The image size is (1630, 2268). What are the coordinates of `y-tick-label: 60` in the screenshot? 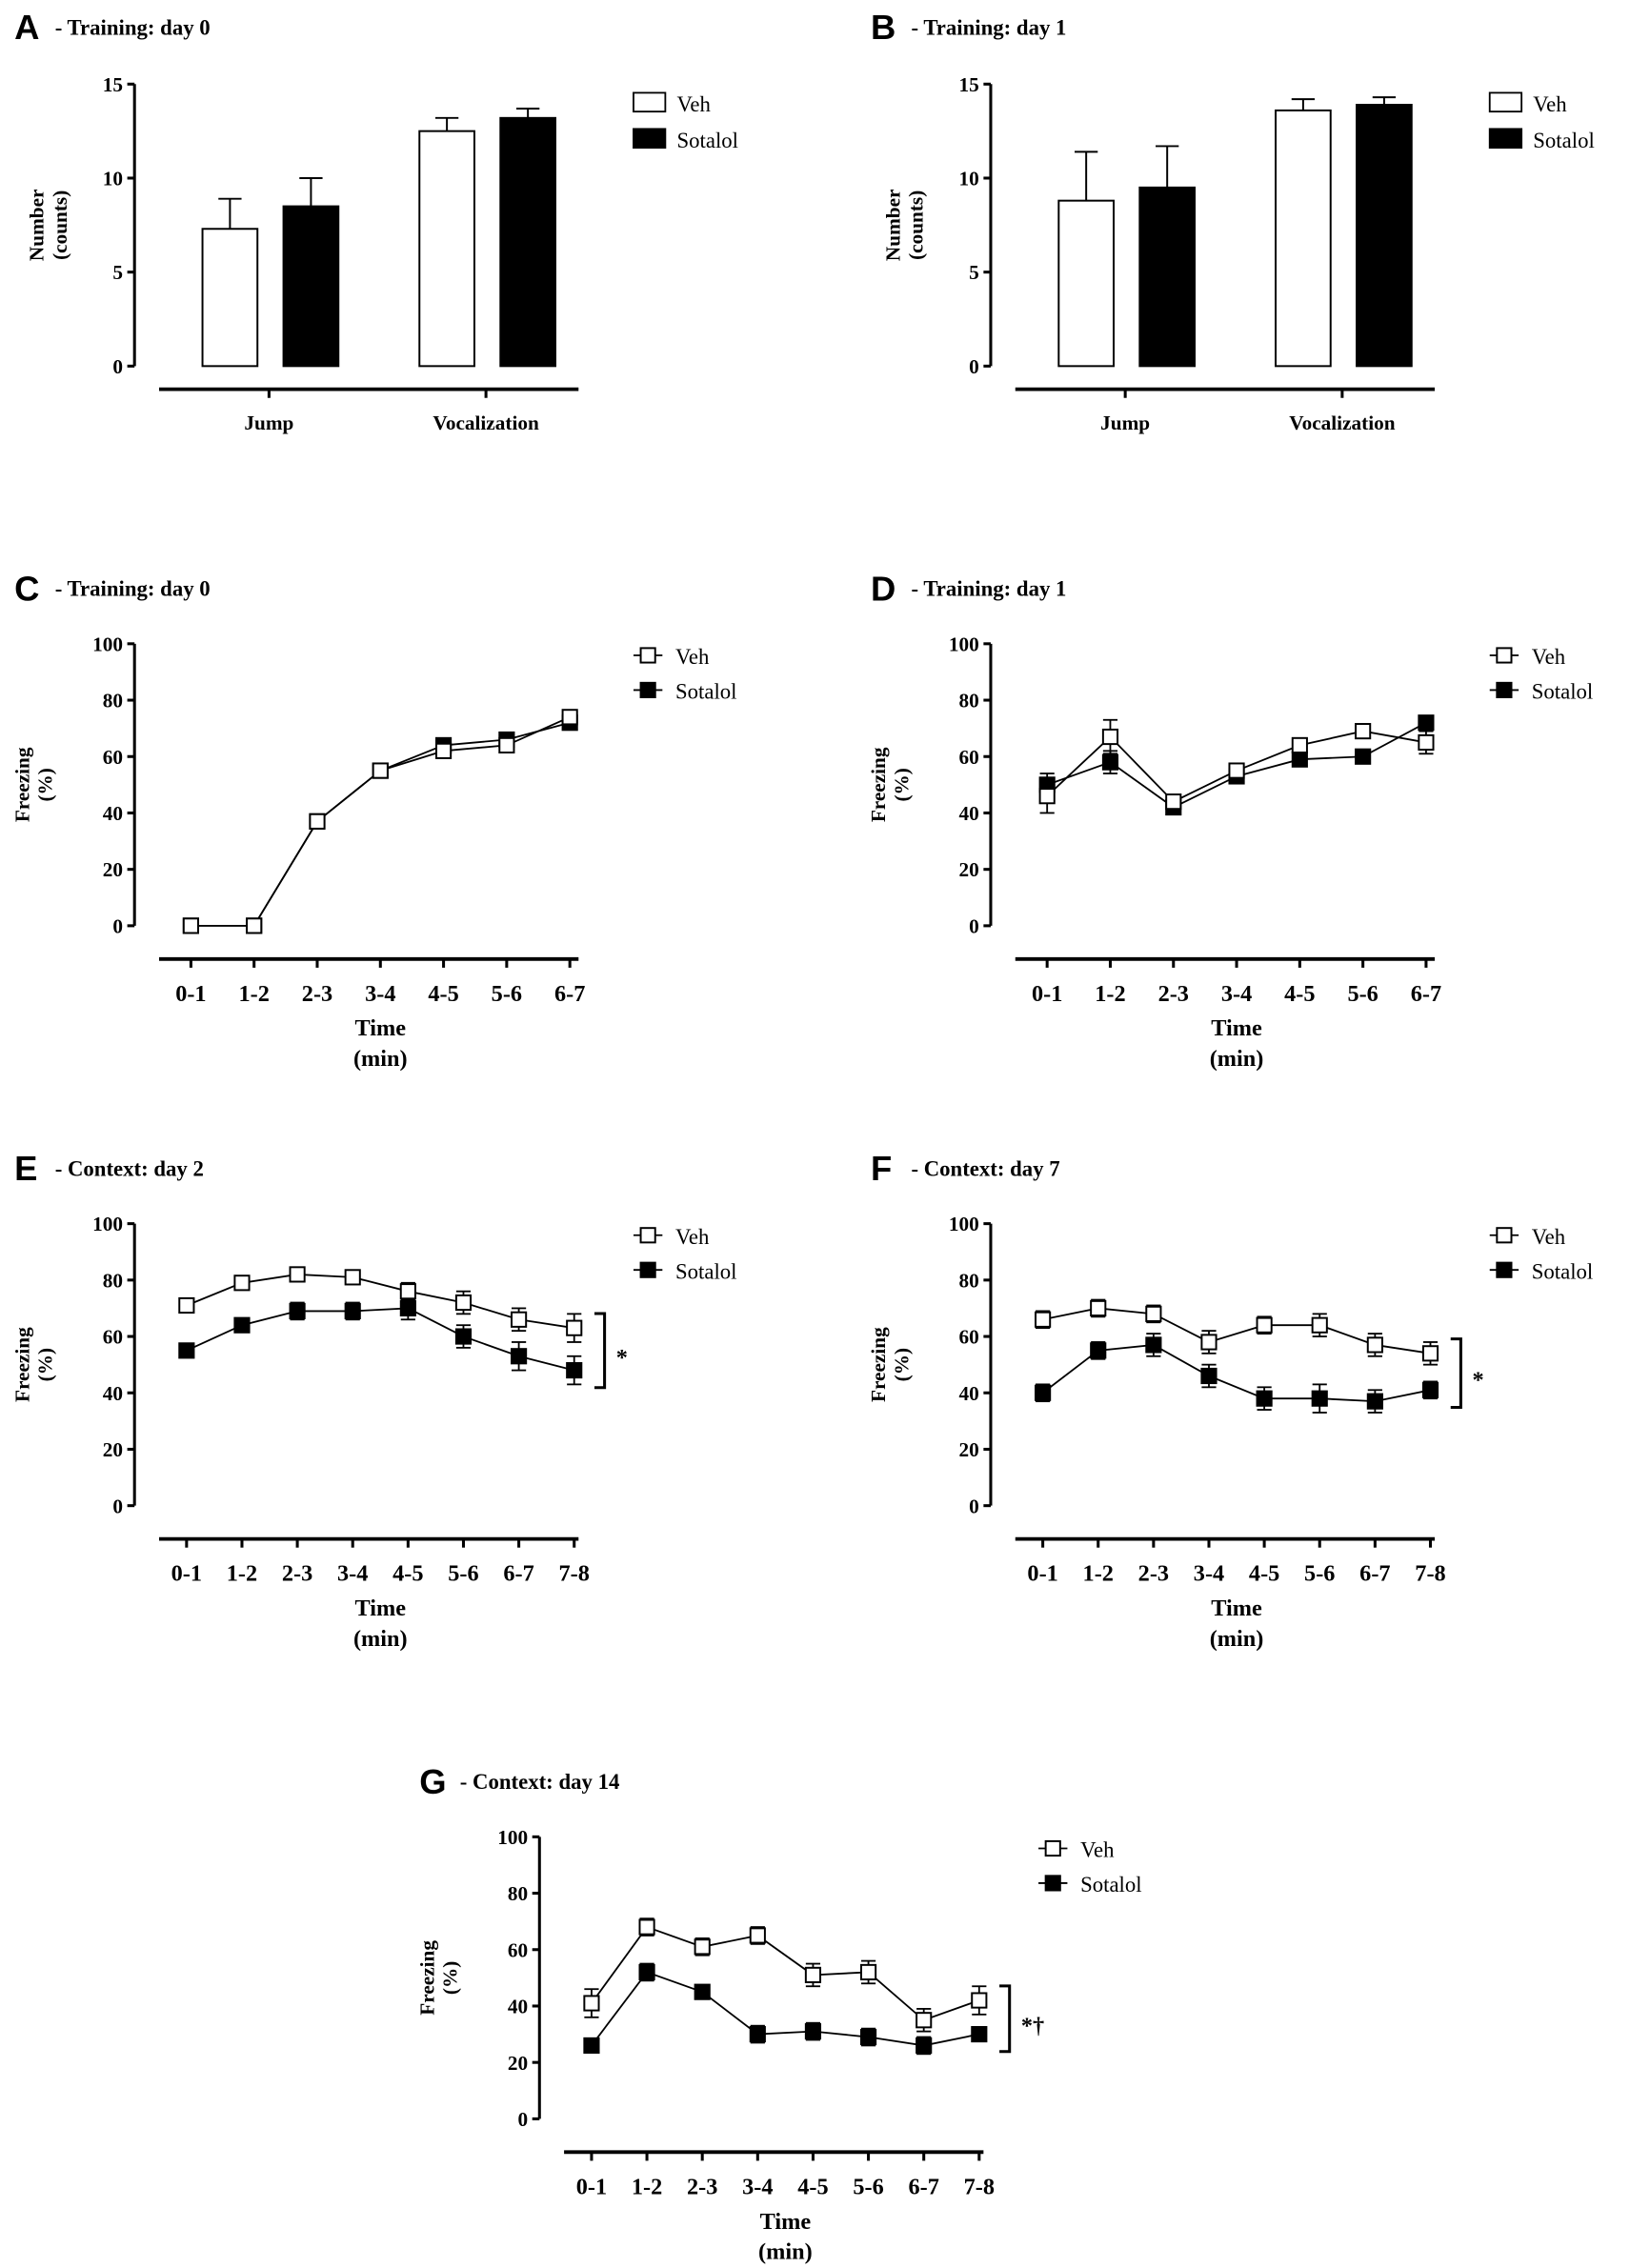 It's located at (113, 1338).